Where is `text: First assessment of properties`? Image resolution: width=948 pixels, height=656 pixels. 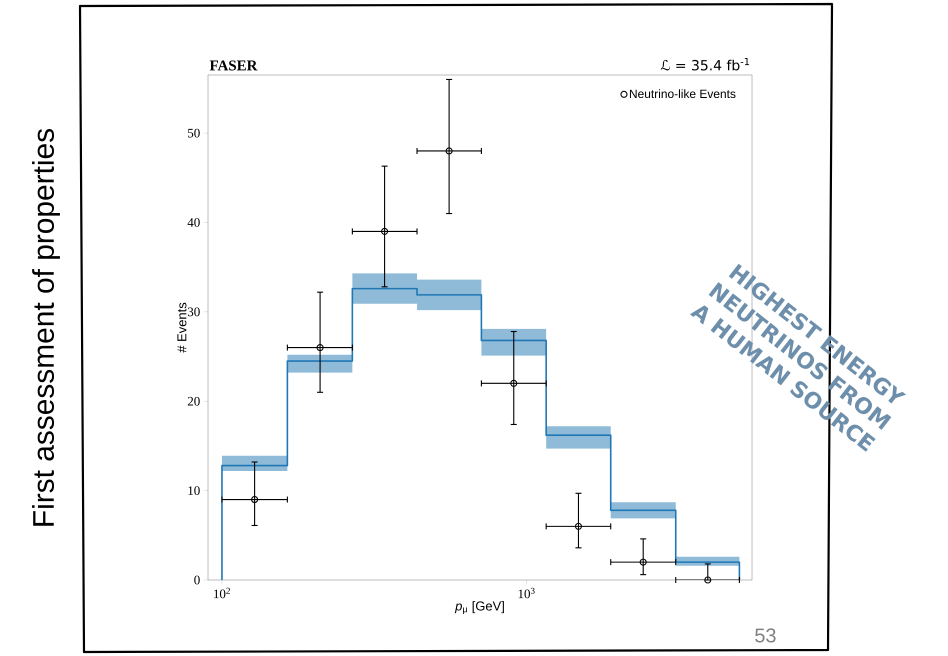 text: First assessment of properties is located at coordinates (46, 327).